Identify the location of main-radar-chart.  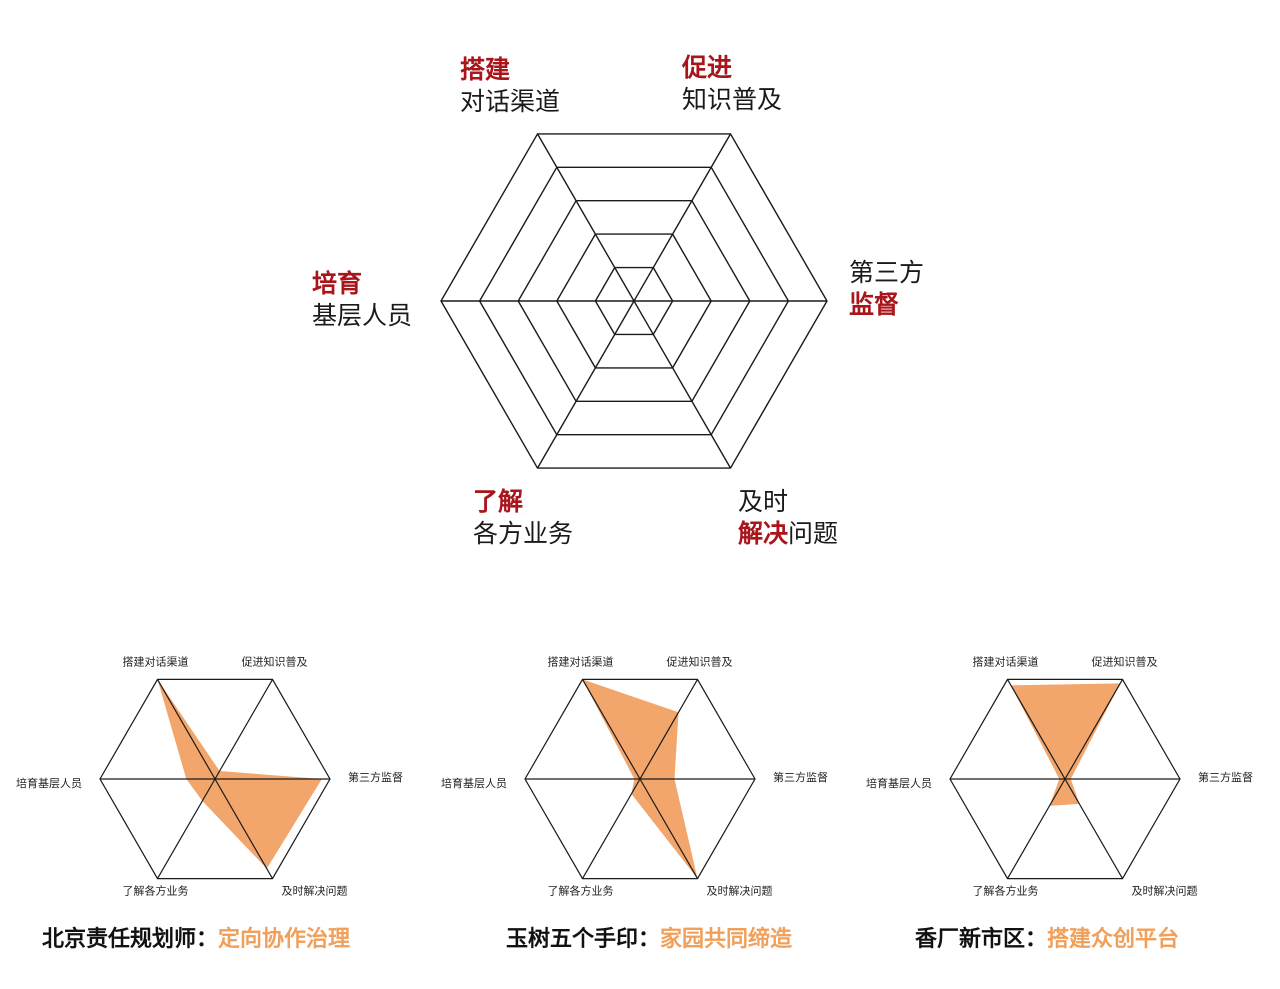
(634, 301).